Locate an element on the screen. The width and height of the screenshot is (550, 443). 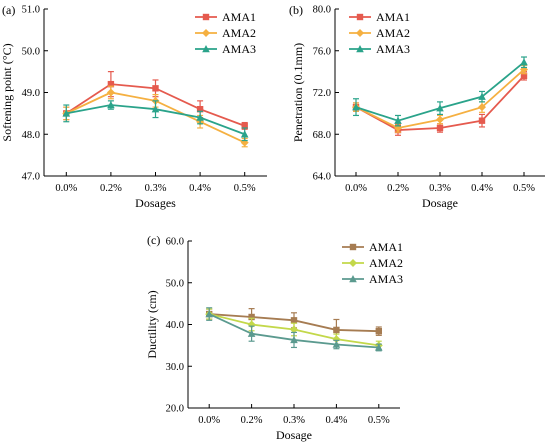
y-axis-title: Softening point (°C) is located at coordinates (7, 92).